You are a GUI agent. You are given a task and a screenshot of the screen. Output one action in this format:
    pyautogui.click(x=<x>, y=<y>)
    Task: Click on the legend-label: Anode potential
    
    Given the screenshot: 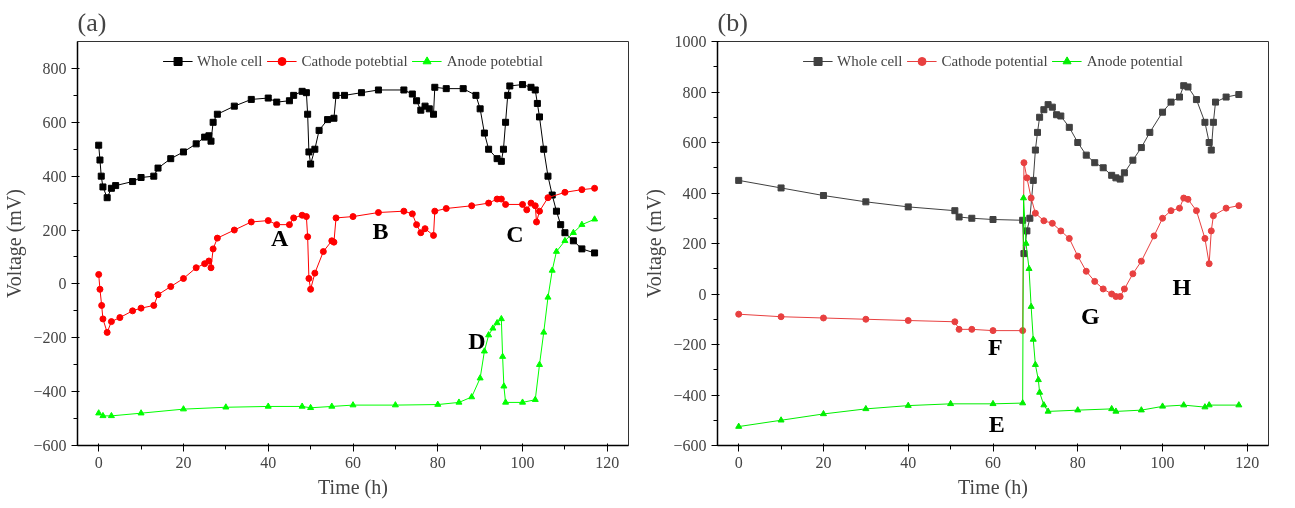 What is the action you would take?
    pyautogui.click(x=1134, y=61)
    